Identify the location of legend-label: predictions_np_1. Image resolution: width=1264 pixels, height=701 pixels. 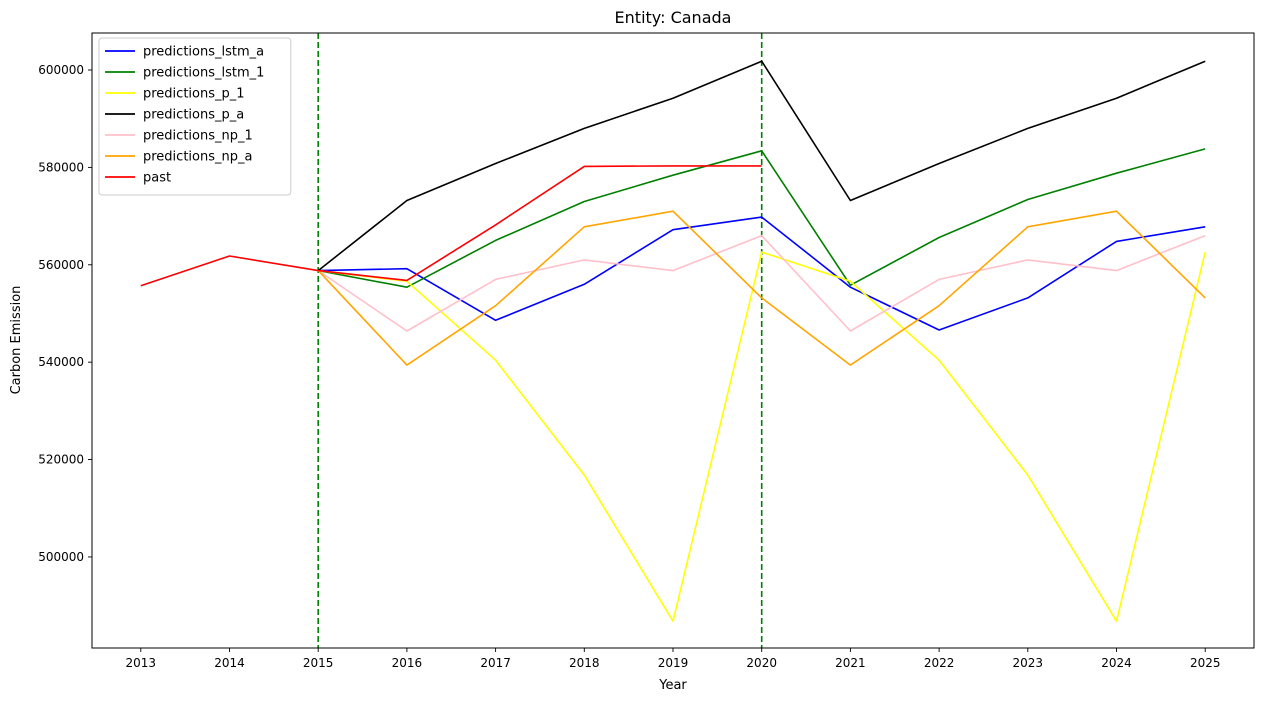
(198, 136).